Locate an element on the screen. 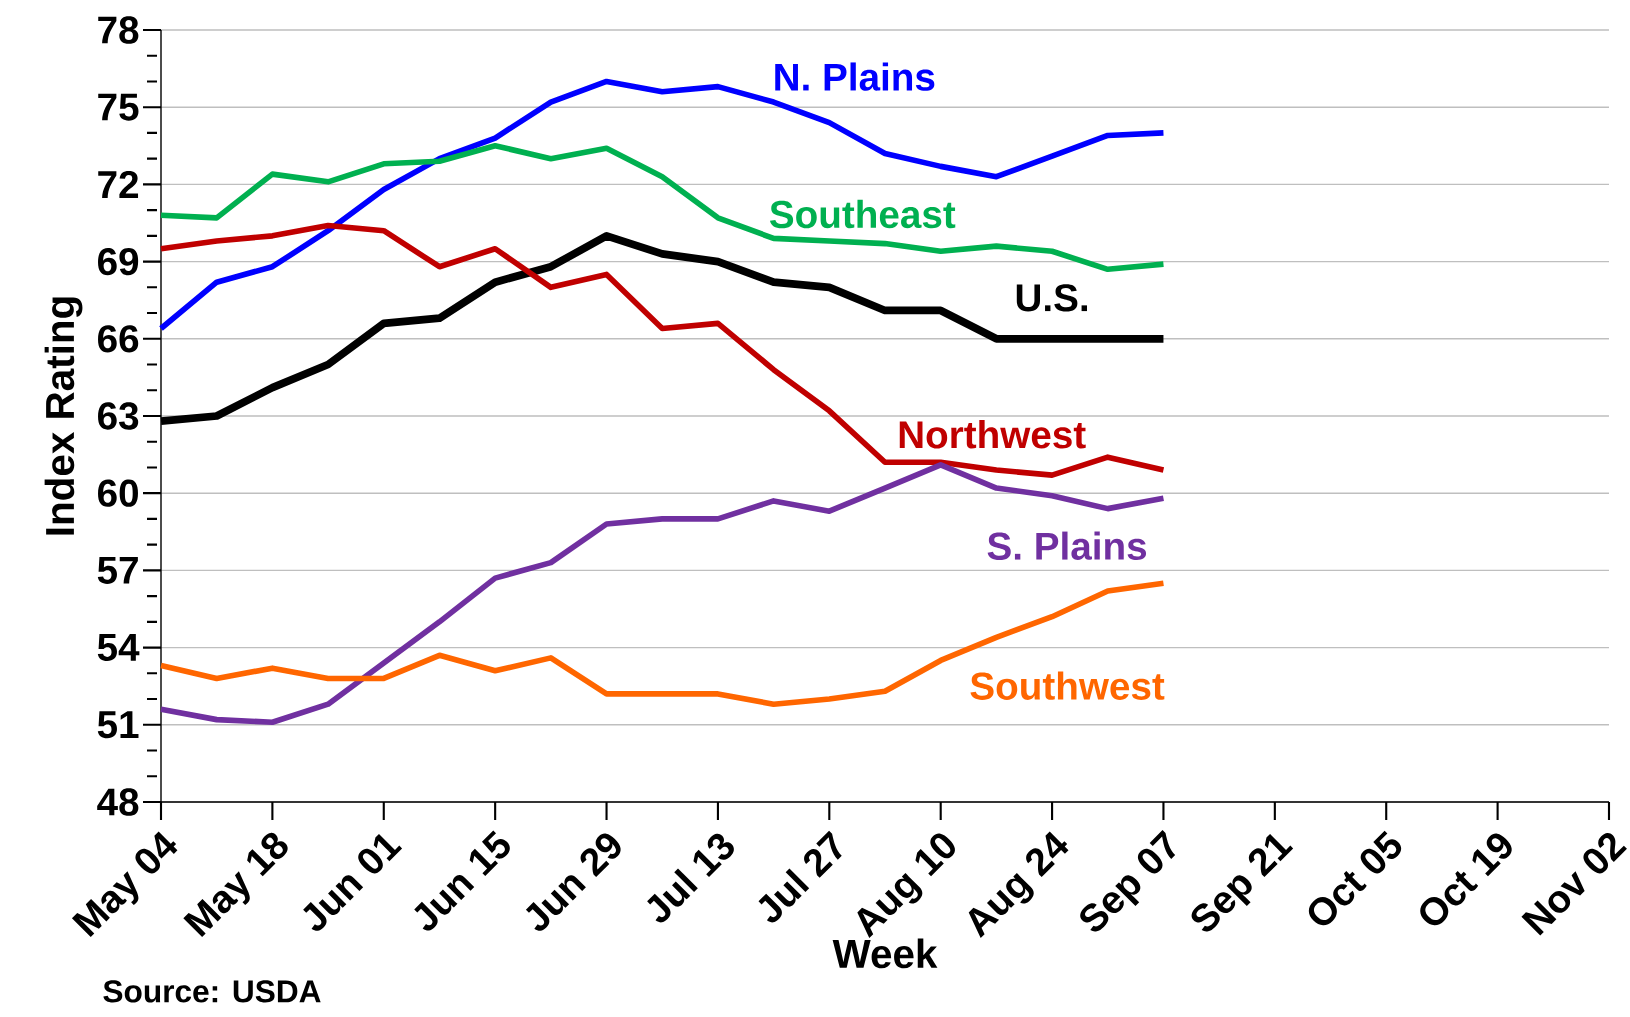 The height and width of the screenshot is (1017, 1630). y-tick-label: 60 is located at coordinates (118, 493).